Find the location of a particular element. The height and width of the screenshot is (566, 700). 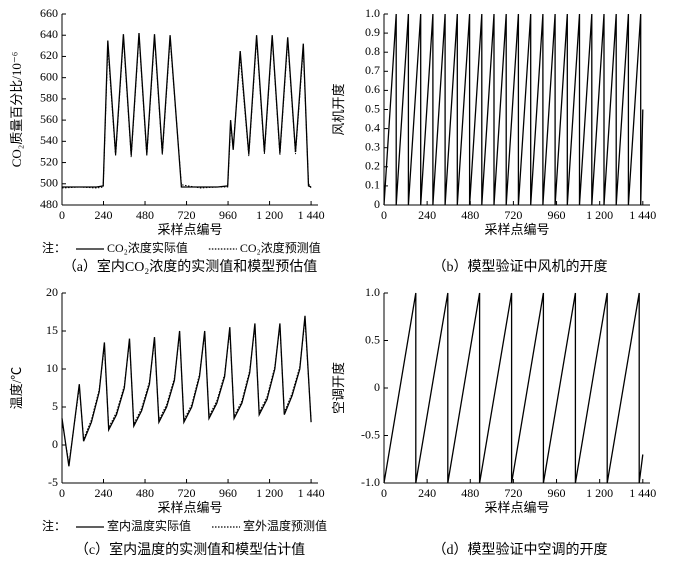

caption: （c）室内温度的实测值和模型估计值 is located at coordinates (190, 549).